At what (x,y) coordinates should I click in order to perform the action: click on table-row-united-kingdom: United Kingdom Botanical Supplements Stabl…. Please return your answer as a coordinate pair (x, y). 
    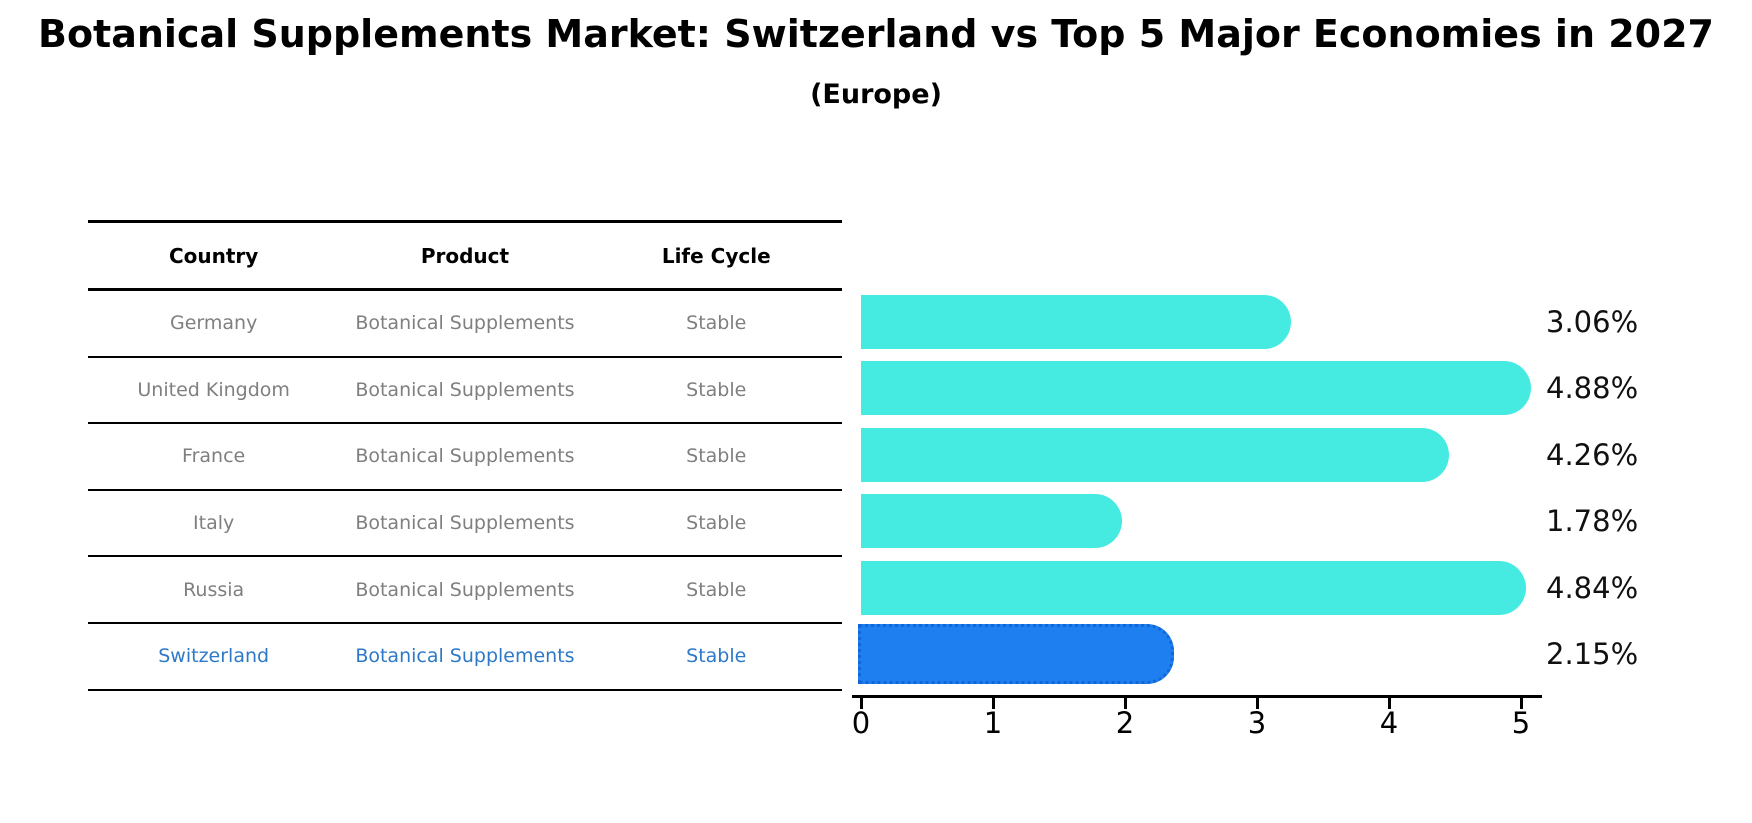
    Looking at the image, I should click on (465, 391).